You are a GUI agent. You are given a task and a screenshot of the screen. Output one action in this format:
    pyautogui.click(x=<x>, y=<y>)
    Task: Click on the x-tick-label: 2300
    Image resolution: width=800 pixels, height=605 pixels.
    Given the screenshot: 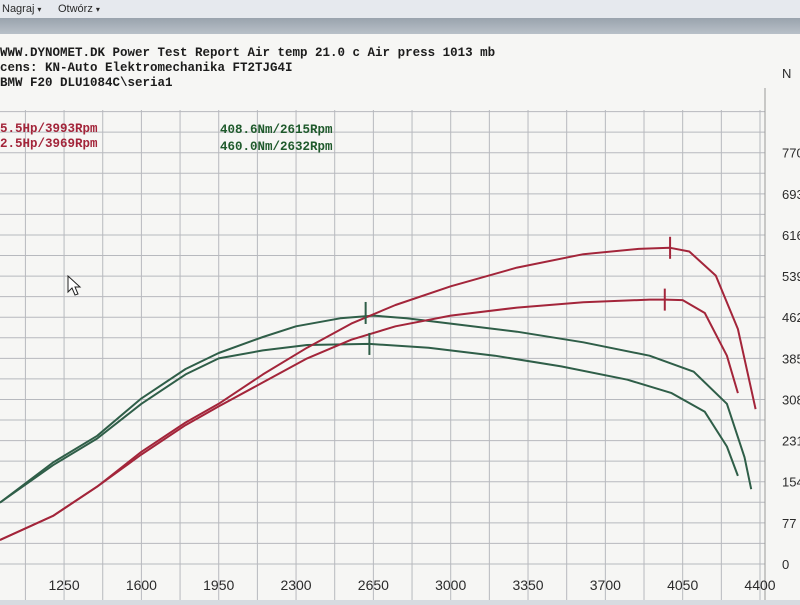 What is the action you would take?
    pyautogui.click(x=295, y=585)
    